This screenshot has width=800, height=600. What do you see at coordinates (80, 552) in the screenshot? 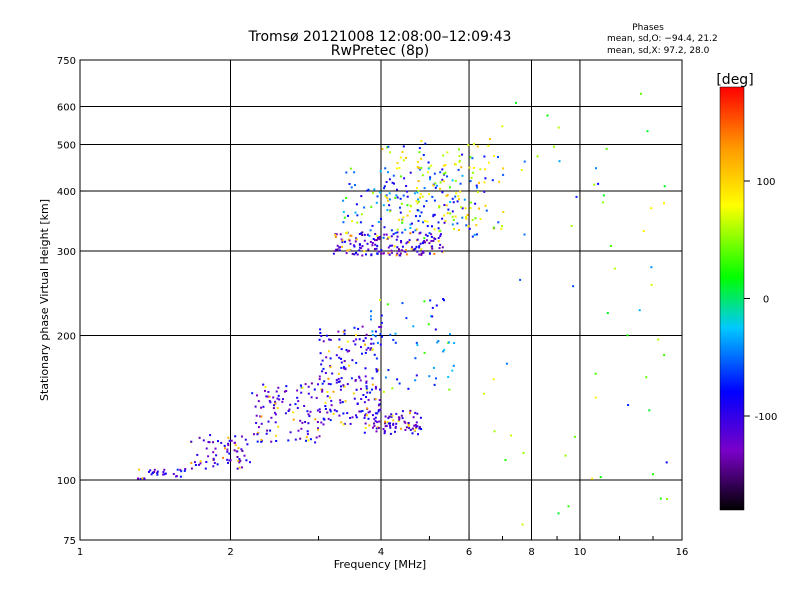
I see `x-tick-label: 1` at bounding box center [80, 552].